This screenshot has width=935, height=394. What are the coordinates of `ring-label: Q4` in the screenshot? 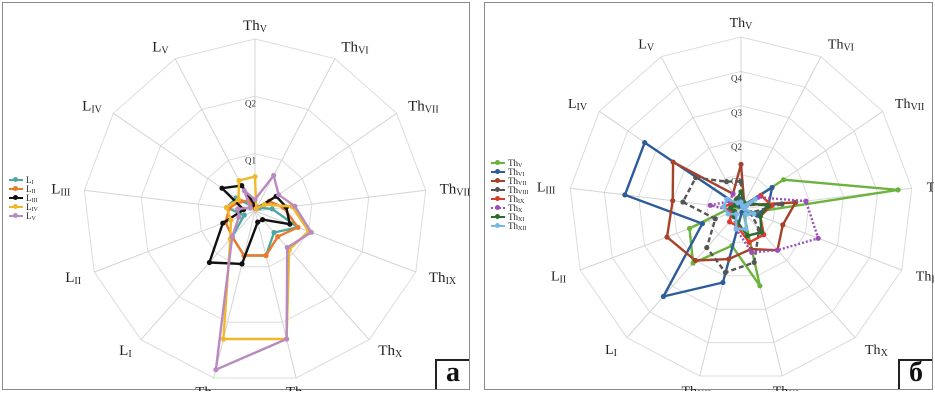 It's located at (736, 78).